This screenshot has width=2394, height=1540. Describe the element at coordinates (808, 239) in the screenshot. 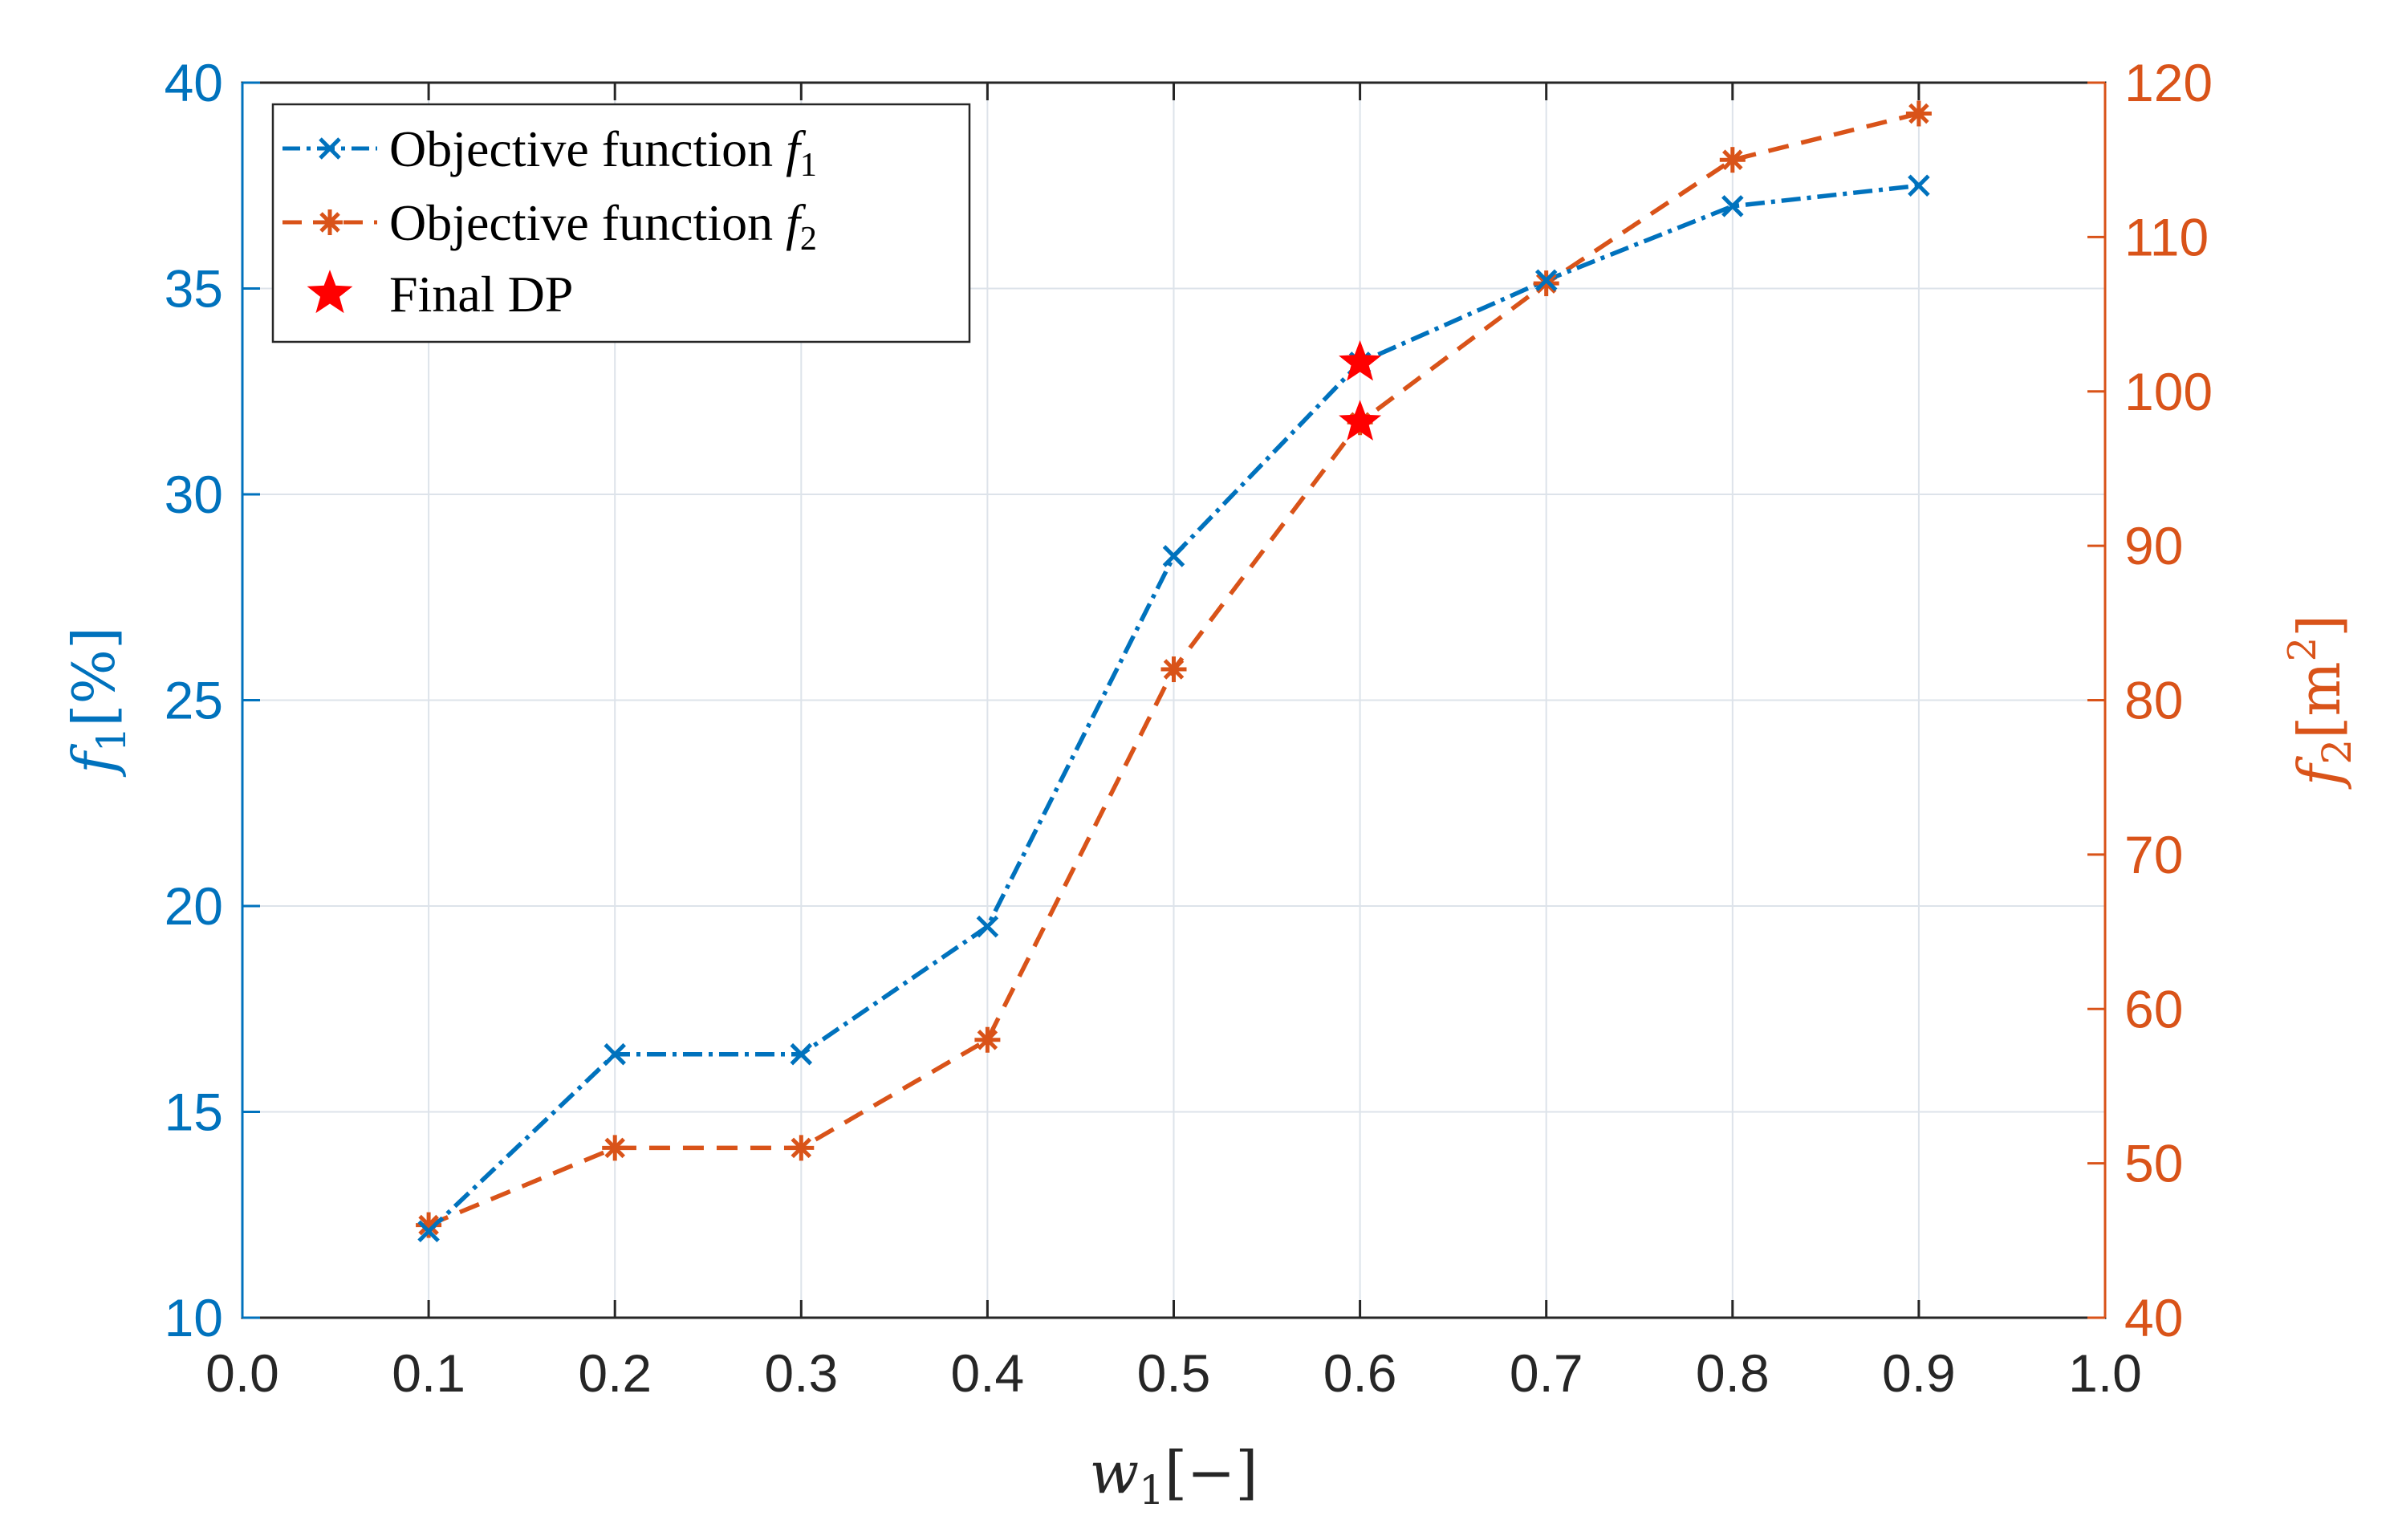

I see `legend-f2-sub: 2` at that location.